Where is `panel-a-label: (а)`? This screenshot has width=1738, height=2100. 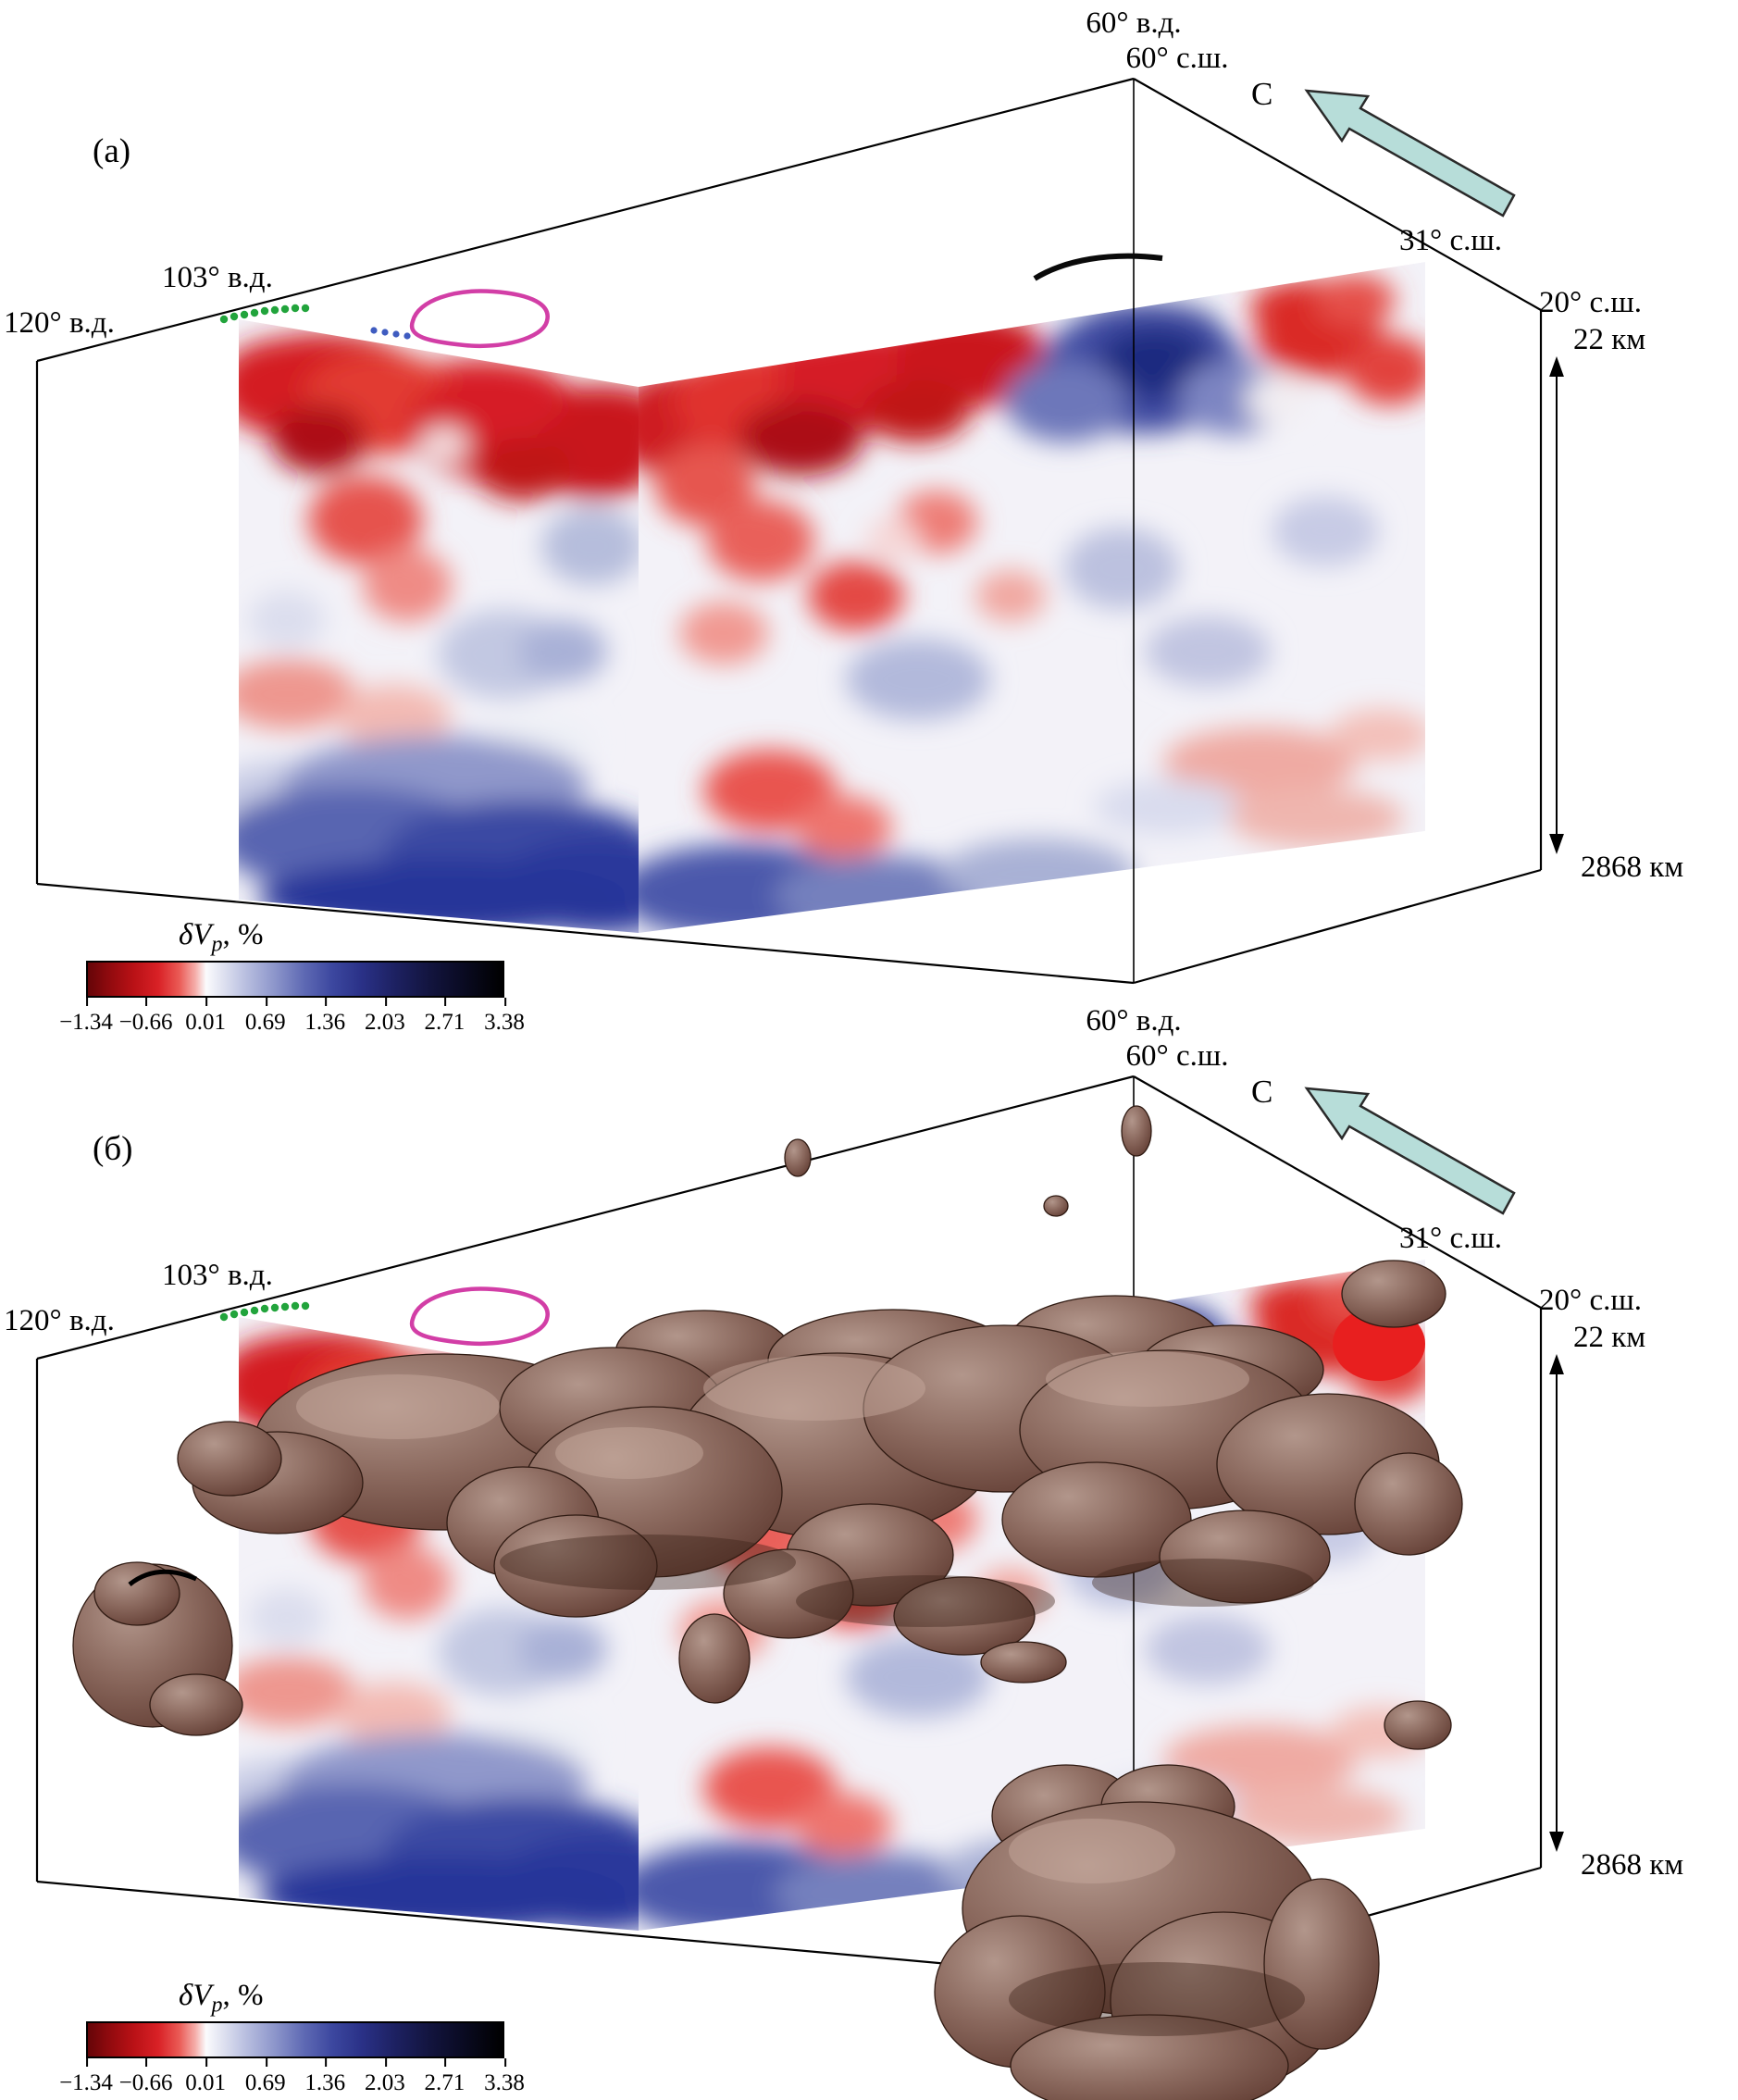 panel-a-label: (а) is located at coordinates (112, 151).